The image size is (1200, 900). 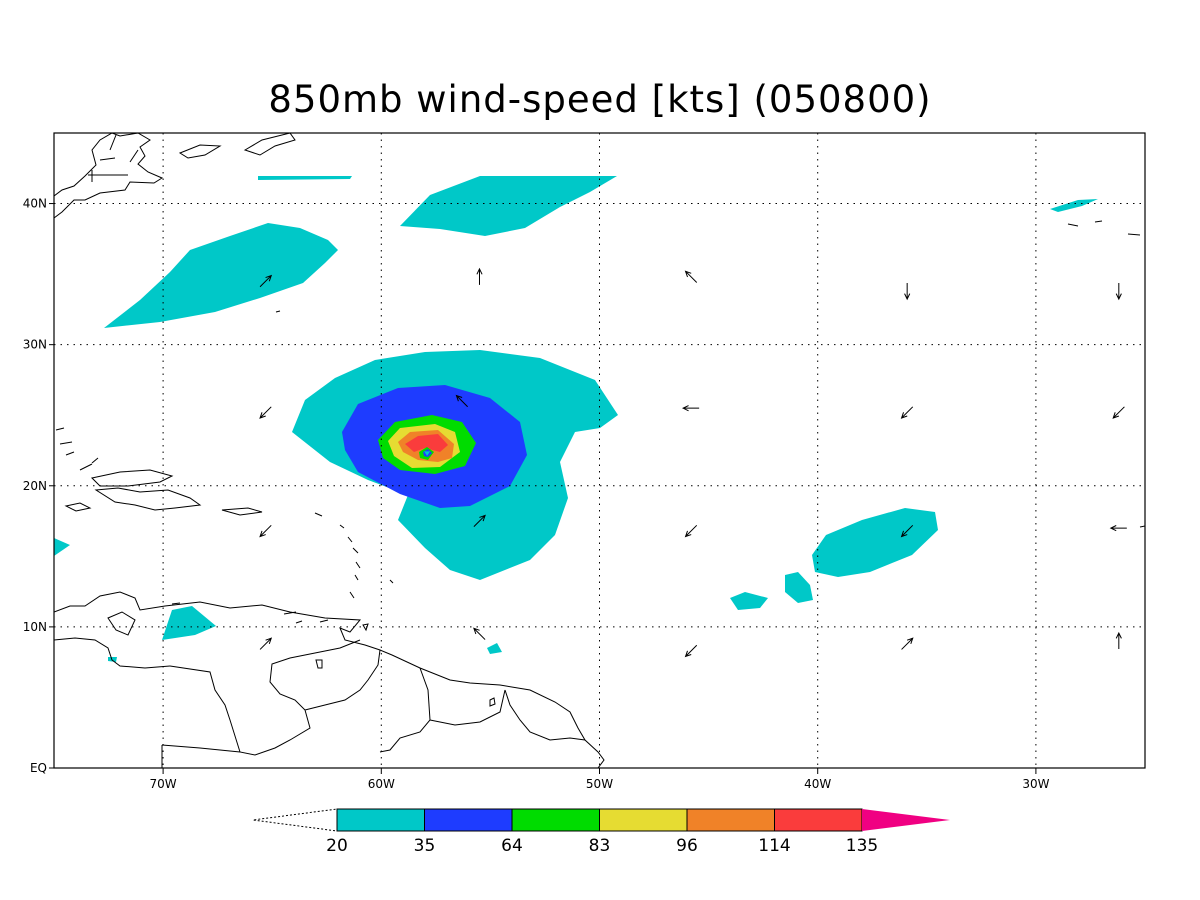 I want to click on y-tick-label: 10N, so click(x=35, y=627).